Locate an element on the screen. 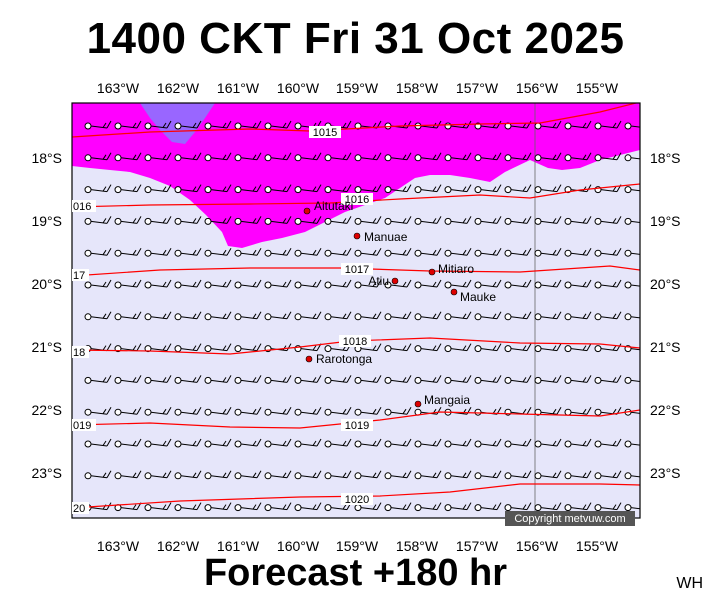 This screenshot has width=711, height=600. island-name: Rarotonga is located at coordinates (344, 359).